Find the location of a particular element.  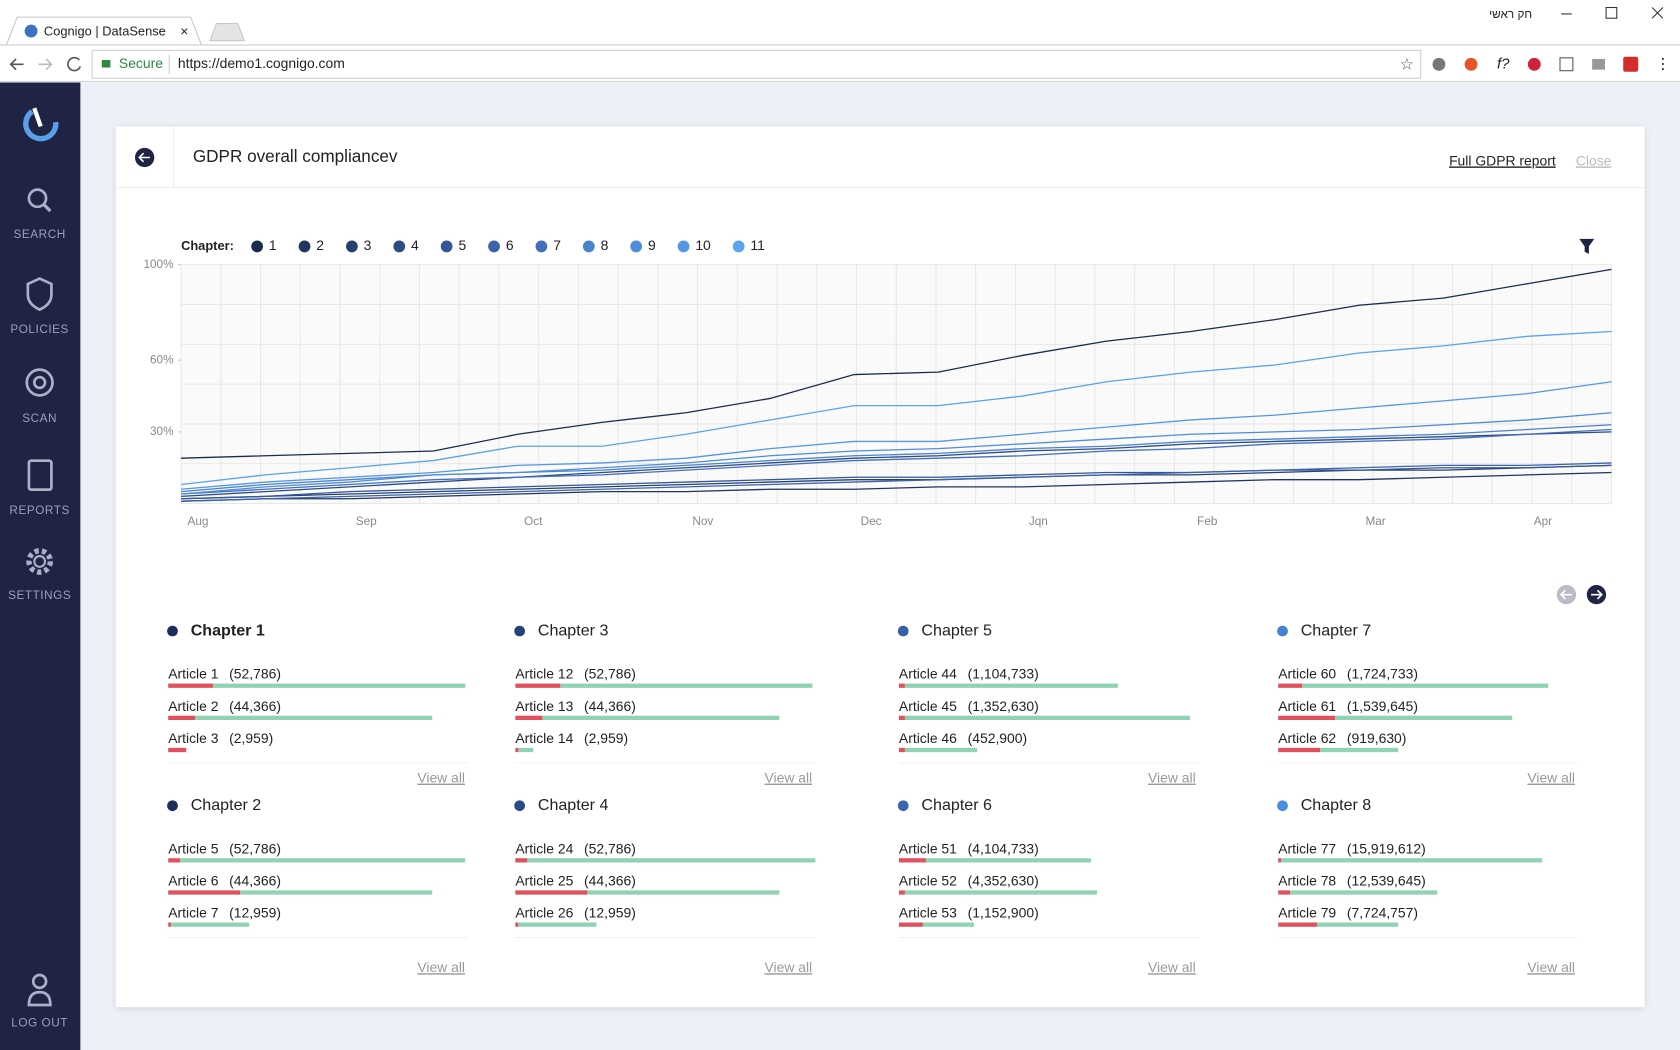

tab-close: × is located at coordinates (184, 31).